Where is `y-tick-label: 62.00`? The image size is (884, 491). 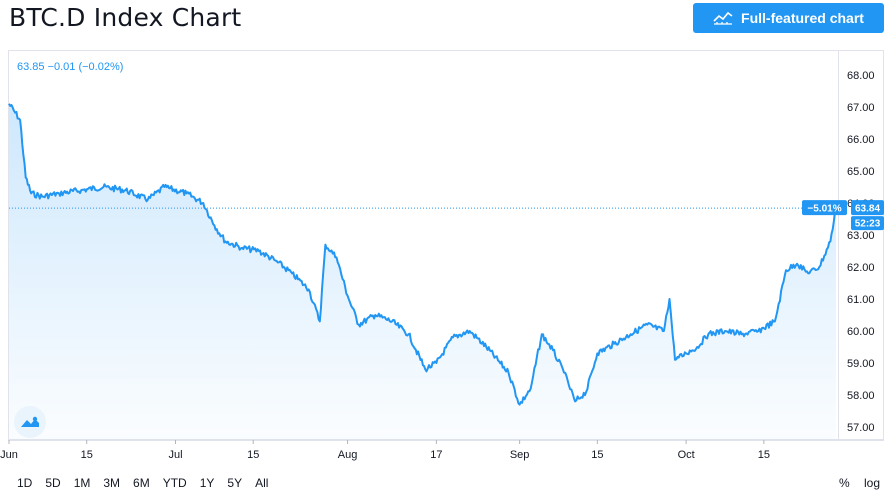 y-tick-label: 62.00 is located at coordinates (861, 268).